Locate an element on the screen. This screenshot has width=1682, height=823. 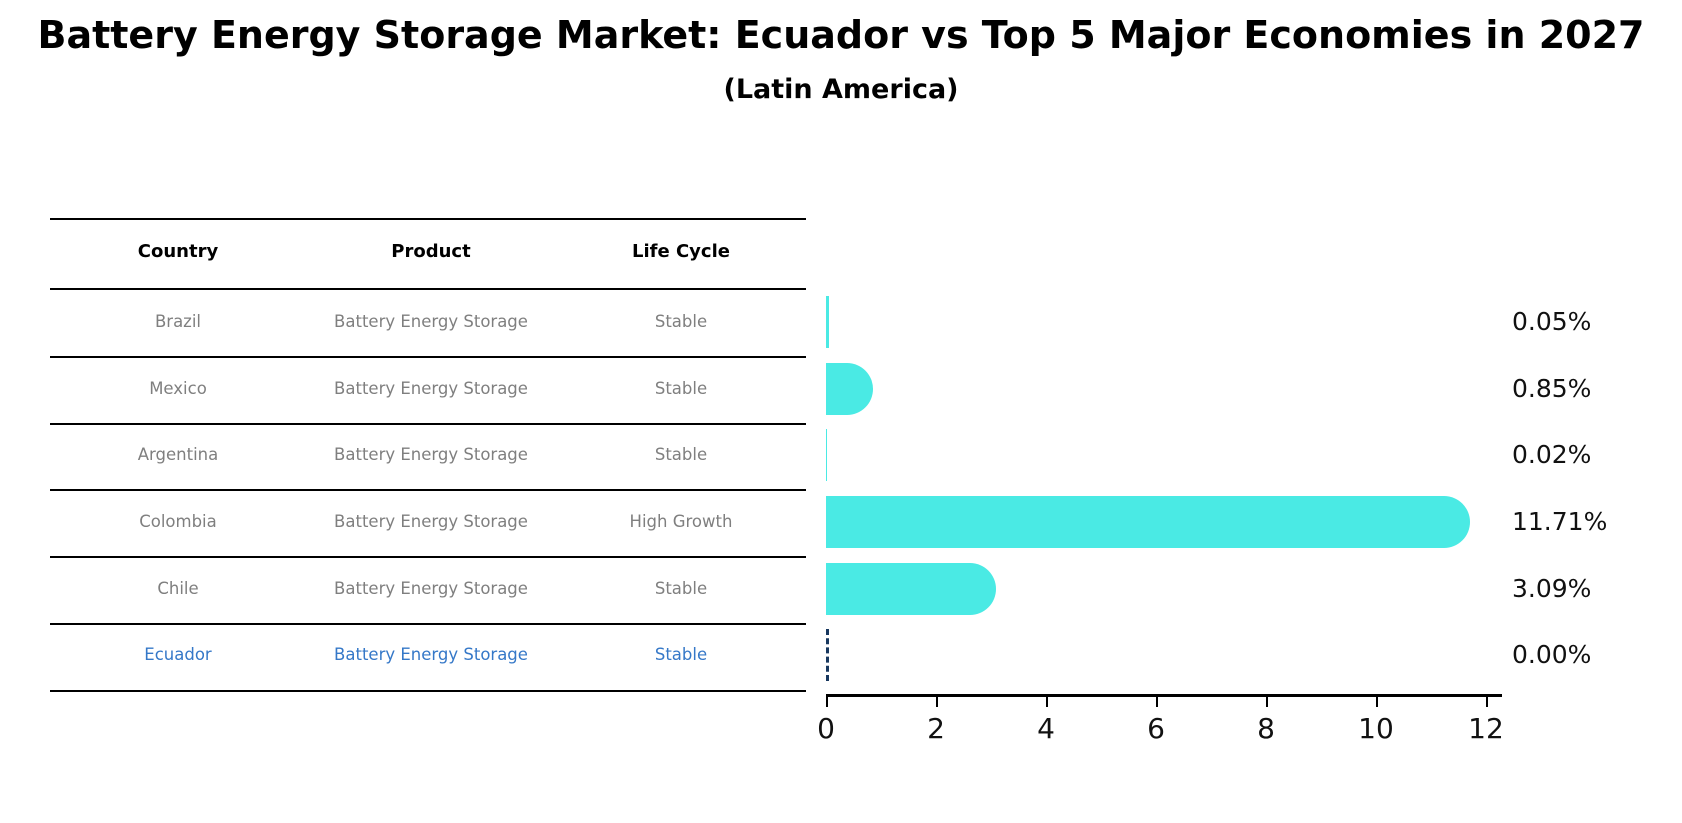
chart-subtitle: (Latin America) is located at coordinates (841, 89).